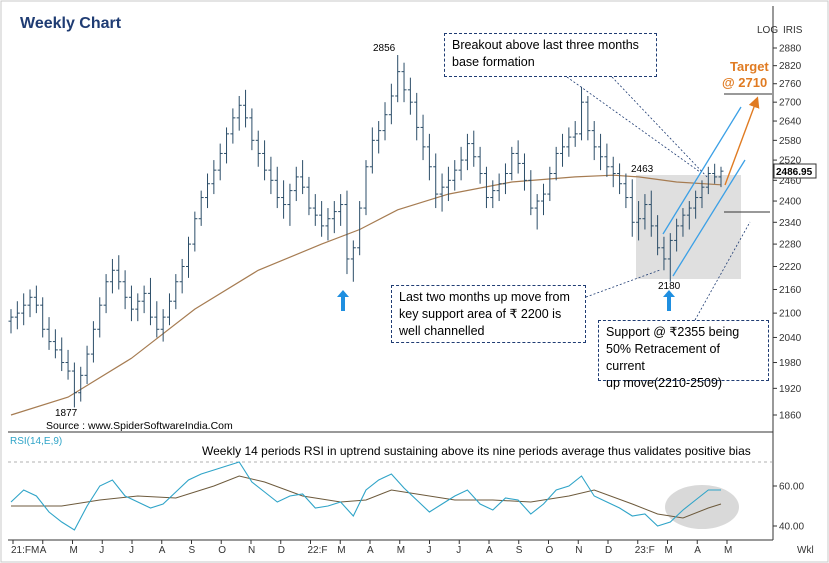  I want to click on target-arrow, so click(742, 141).